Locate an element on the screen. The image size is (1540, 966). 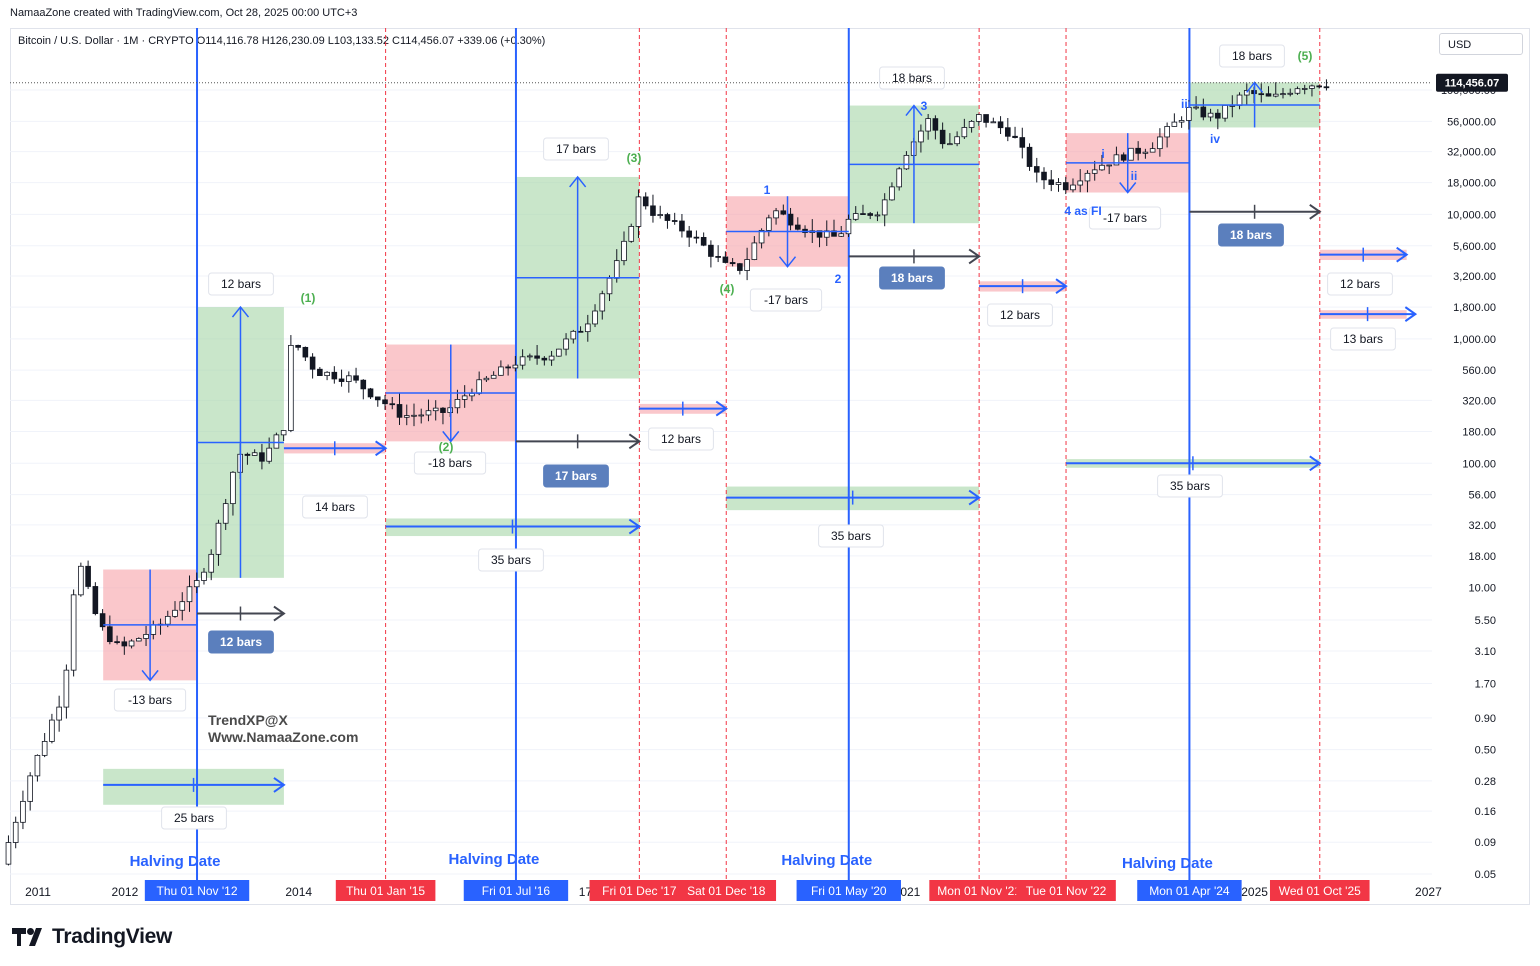
short-bar-count: 14 bars is located at coordinates (335, 507).